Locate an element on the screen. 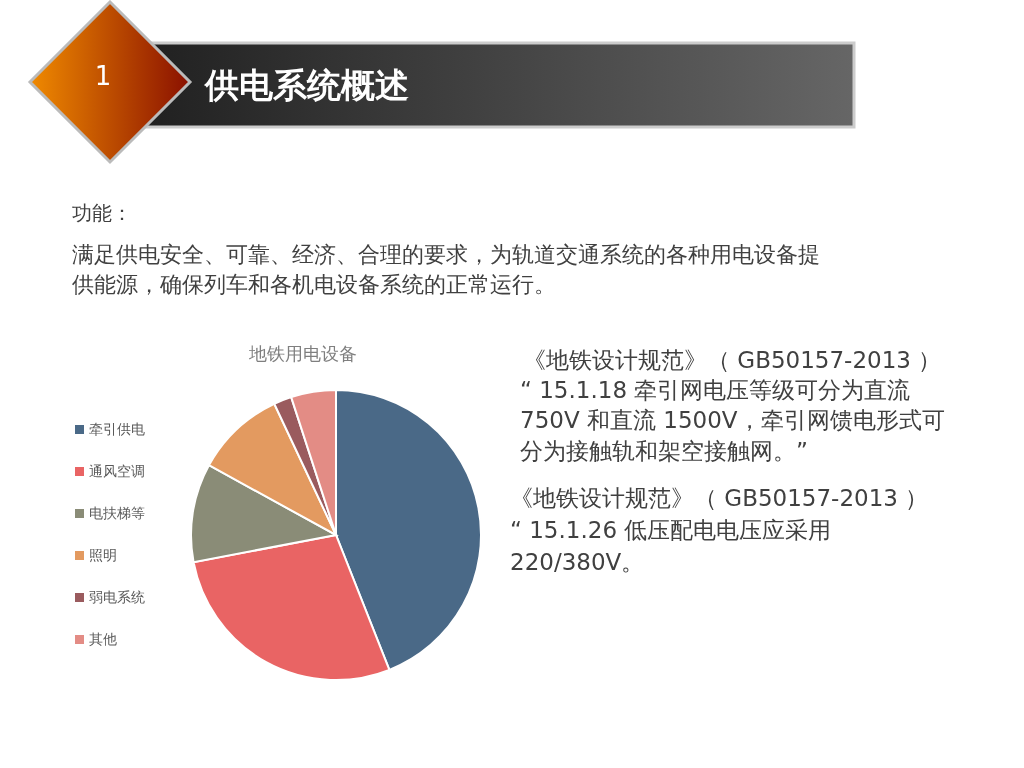 The width and height of the screenshot is (1024, 768). text: “ 15.1.18 牵引网电压等级可分为直流 is located at coordinates (715, 390).